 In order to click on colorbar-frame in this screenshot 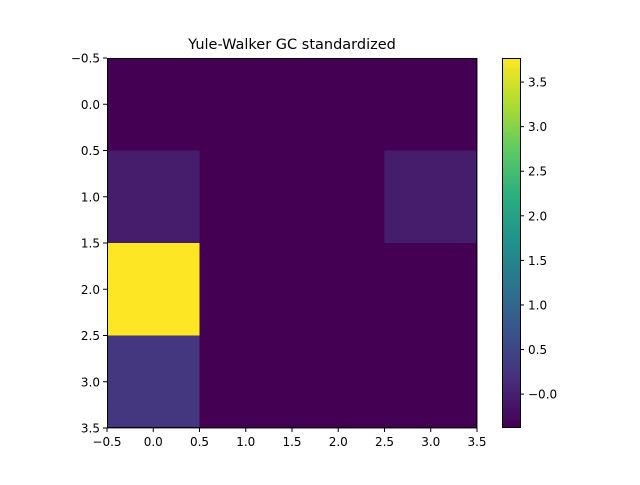, I will do `click(511, 243)`.